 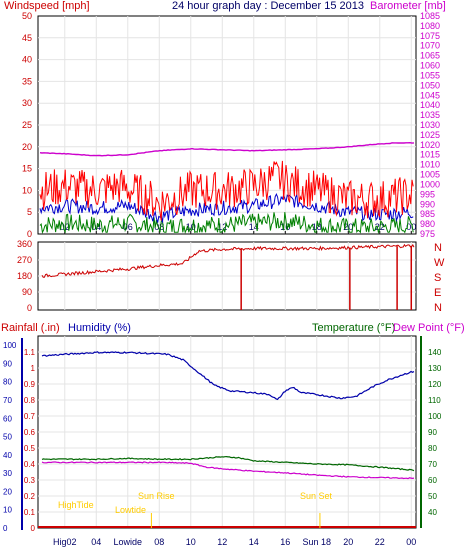 What do you see at coordinates (227, 149) in the screenshot?
I see `series-pressure` at bounding box center [227, 149].